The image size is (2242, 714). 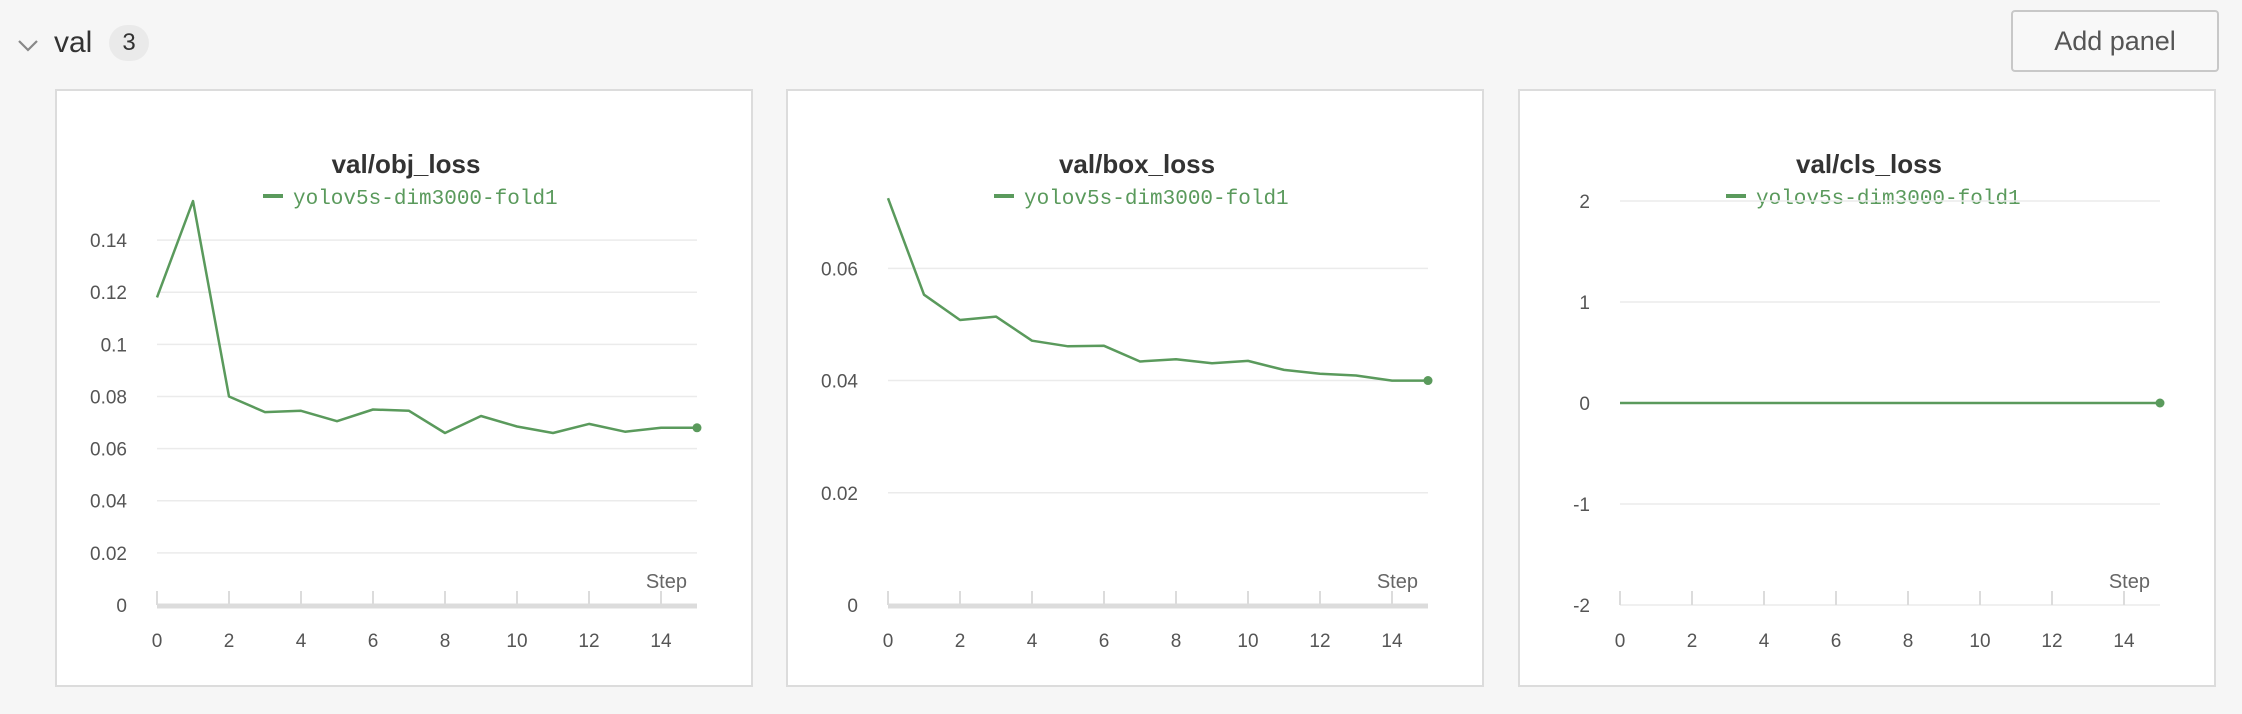 What do you see at coordinates (1581, 505) in the screenshot?
I see `y-tick-label: -1` at bounding box center [1581, 505].